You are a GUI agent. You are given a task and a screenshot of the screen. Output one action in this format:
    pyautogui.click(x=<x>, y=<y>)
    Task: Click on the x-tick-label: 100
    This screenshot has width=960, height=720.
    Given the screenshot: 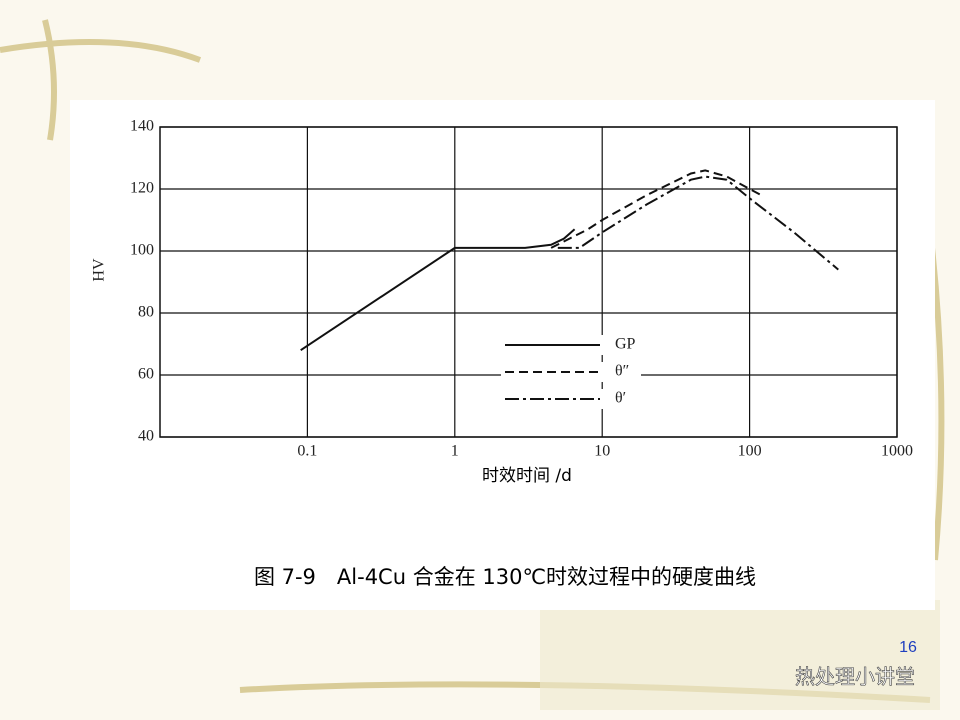 What is the action you would take?
    pyautogui.click(x=750, y=451)
    